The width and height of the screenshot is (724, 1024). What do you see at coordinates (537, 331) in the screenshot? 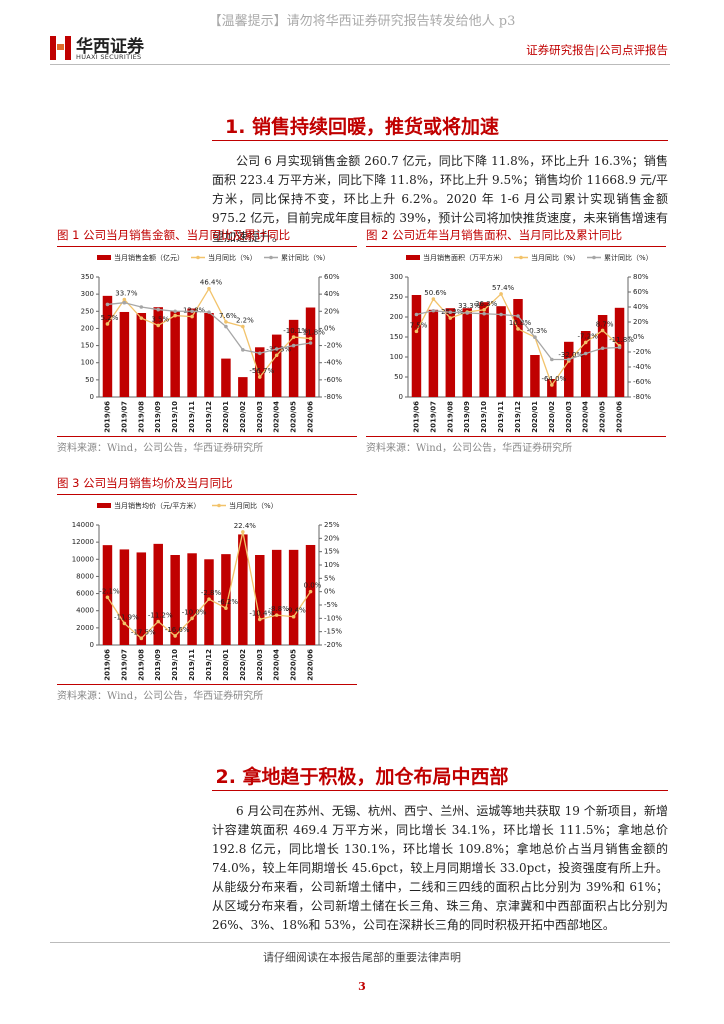
I see `data-label: -0.3%` at bounding box center [537, 331].